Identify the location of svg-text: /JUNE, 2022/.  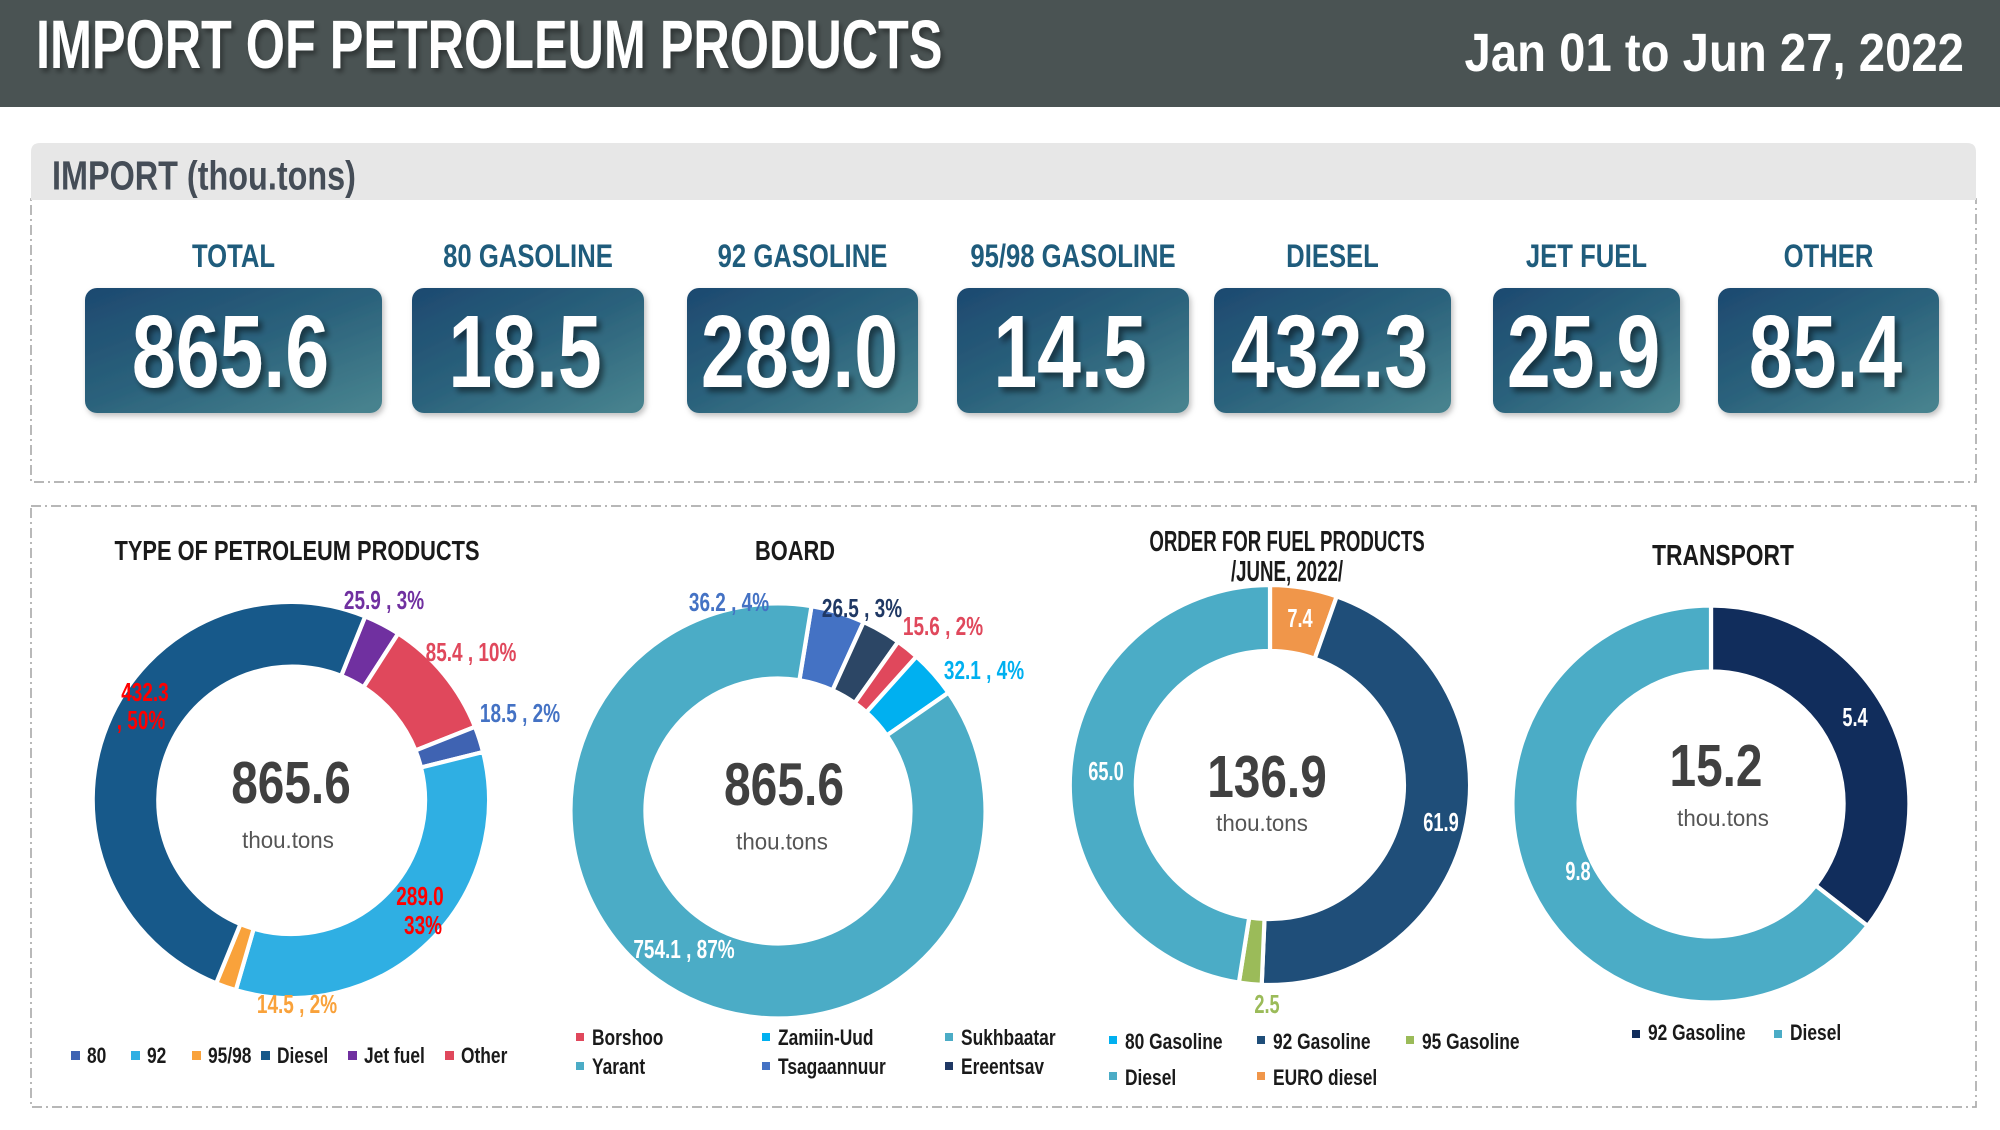
(1287, 572).